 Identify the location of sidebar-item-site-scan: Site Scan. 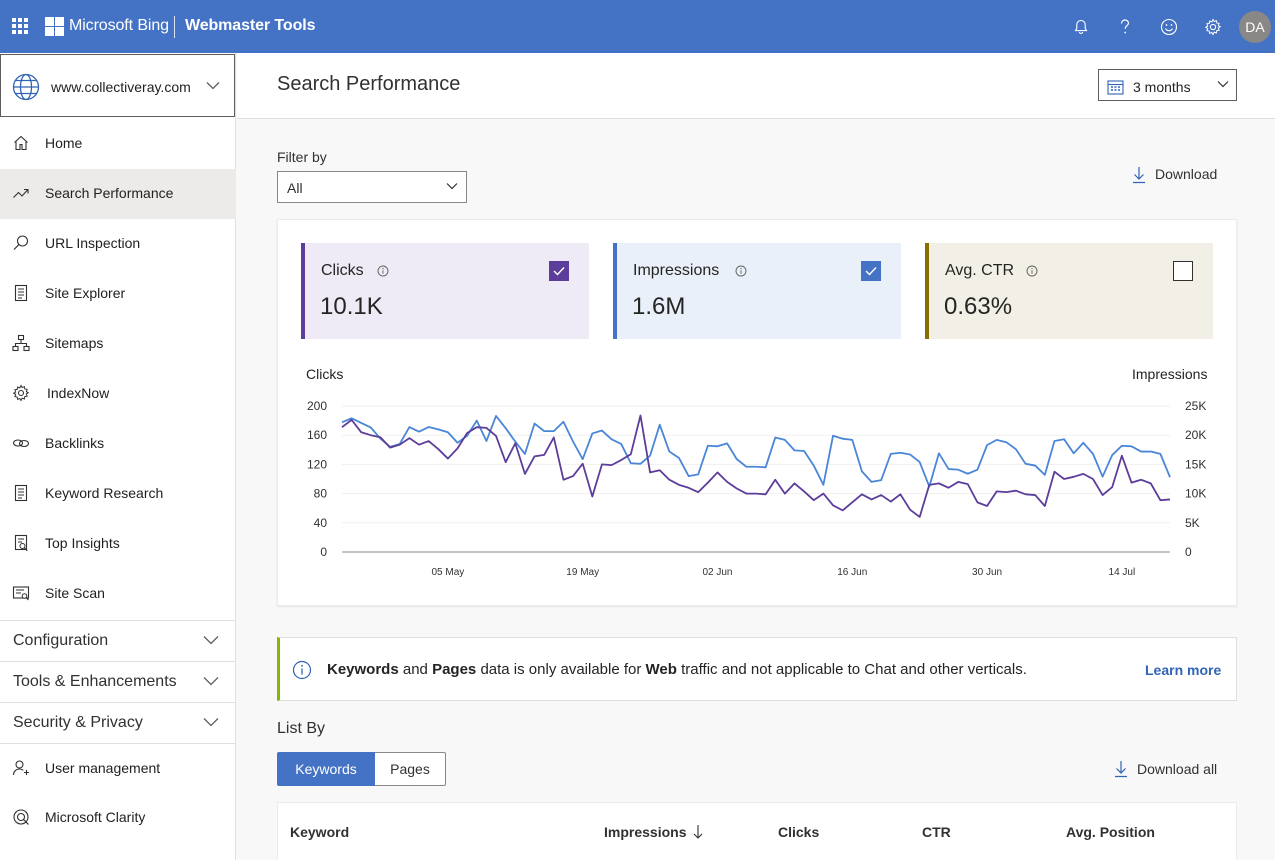
(118, 594).